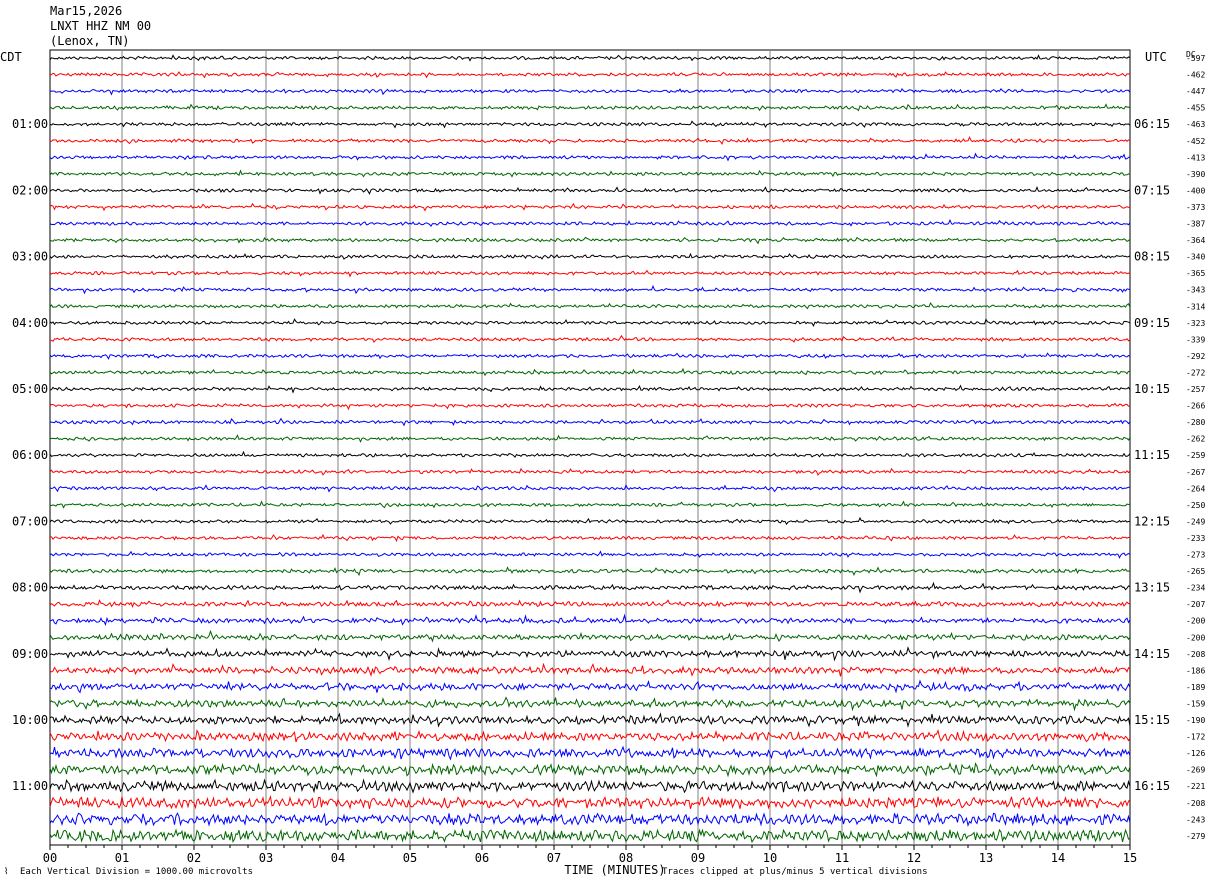 This screenshot has width=1210, height=886. What do you see at coordinates (1195, 190) in the screenshot?
I see `dc-offset-label: -400` at bounding box center [1195, 190].